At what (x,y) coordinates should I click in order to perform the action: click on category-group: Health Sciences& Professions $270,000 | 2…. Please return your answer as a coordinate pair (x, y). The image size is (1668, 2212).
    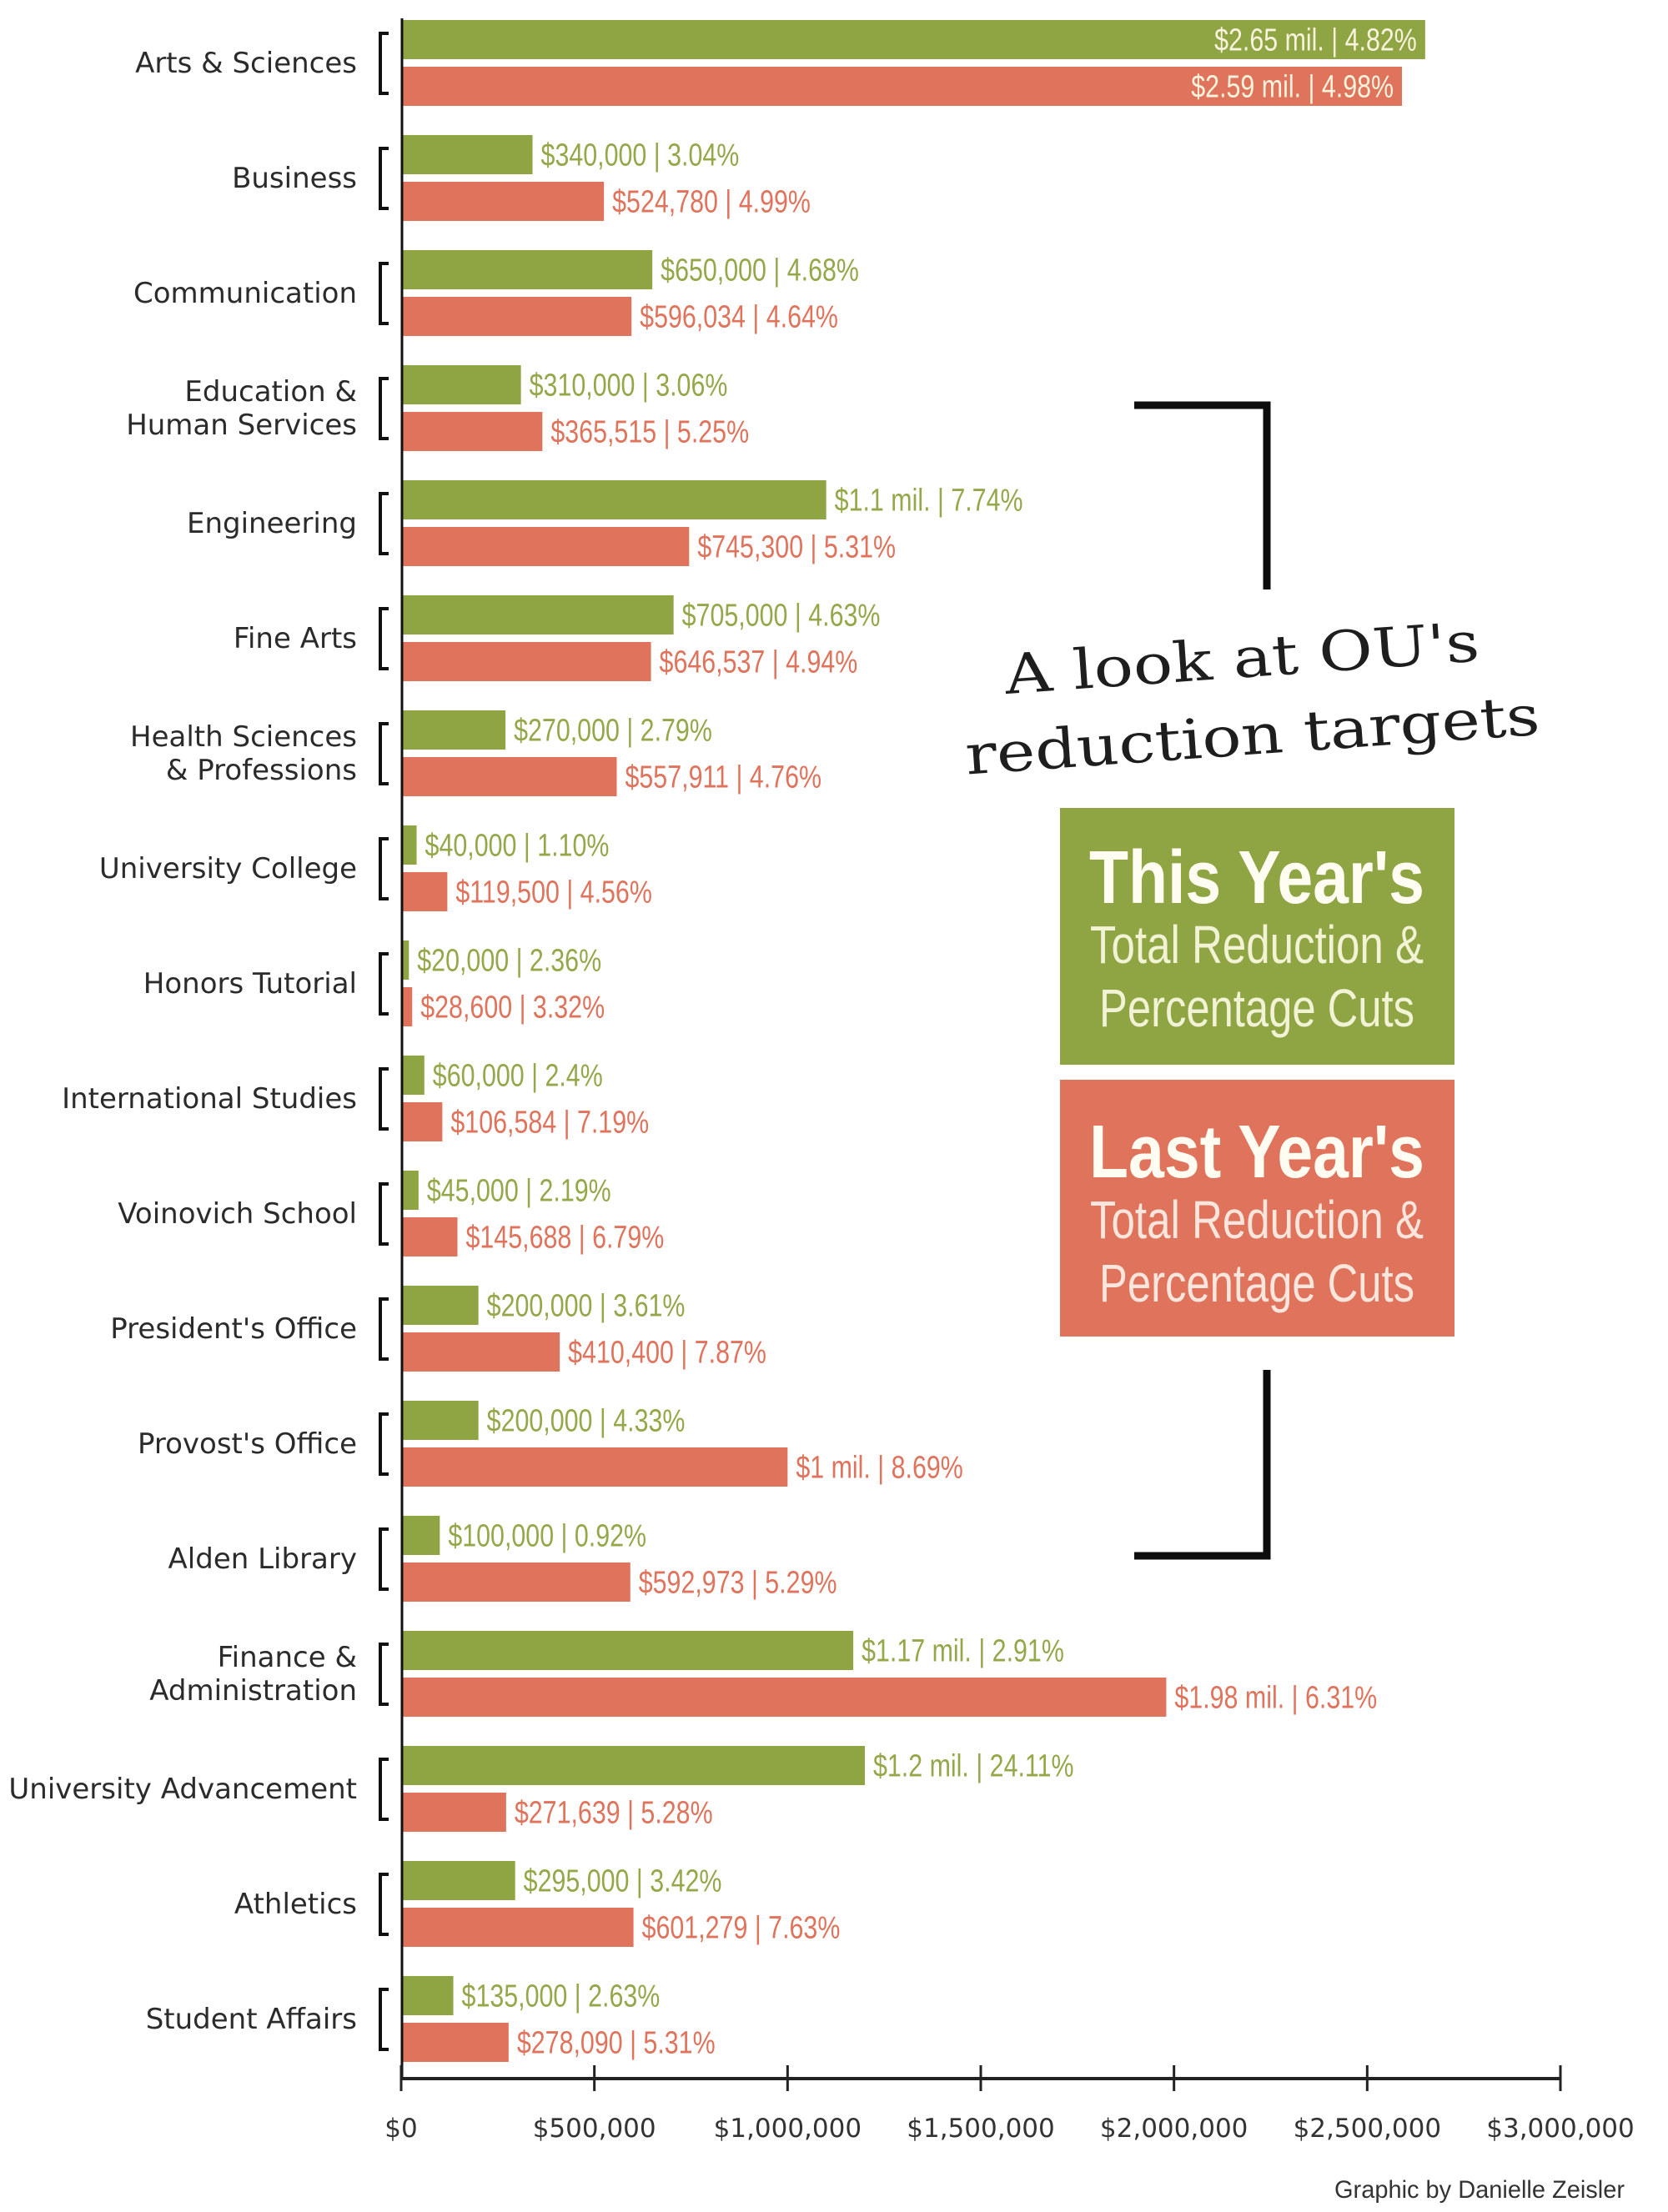
    Looking at the image, I should click on (475, 753).